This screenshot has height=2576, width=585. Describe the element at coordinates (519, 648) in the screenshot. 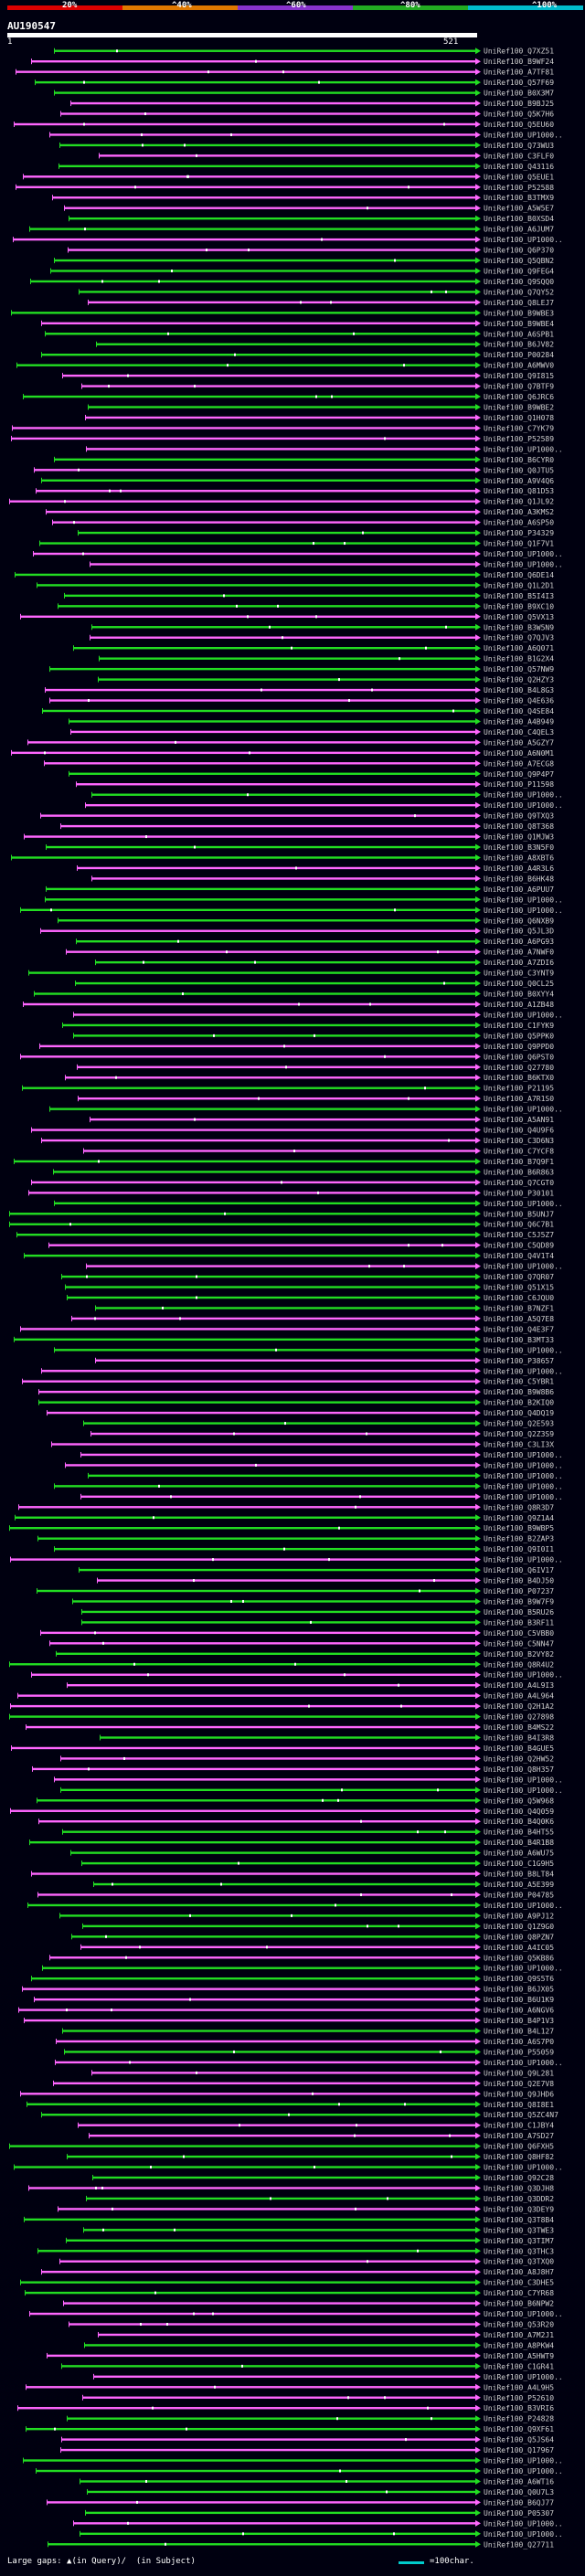

I see `hit-label: UniRef100_A6Q071` at that location.